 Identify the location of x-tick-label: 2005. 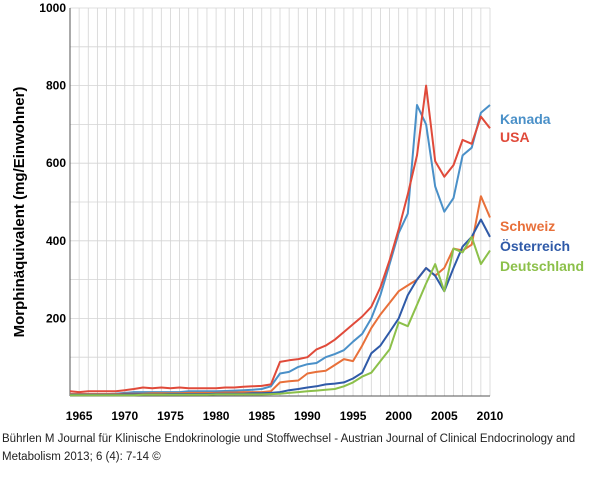
(444, 416).